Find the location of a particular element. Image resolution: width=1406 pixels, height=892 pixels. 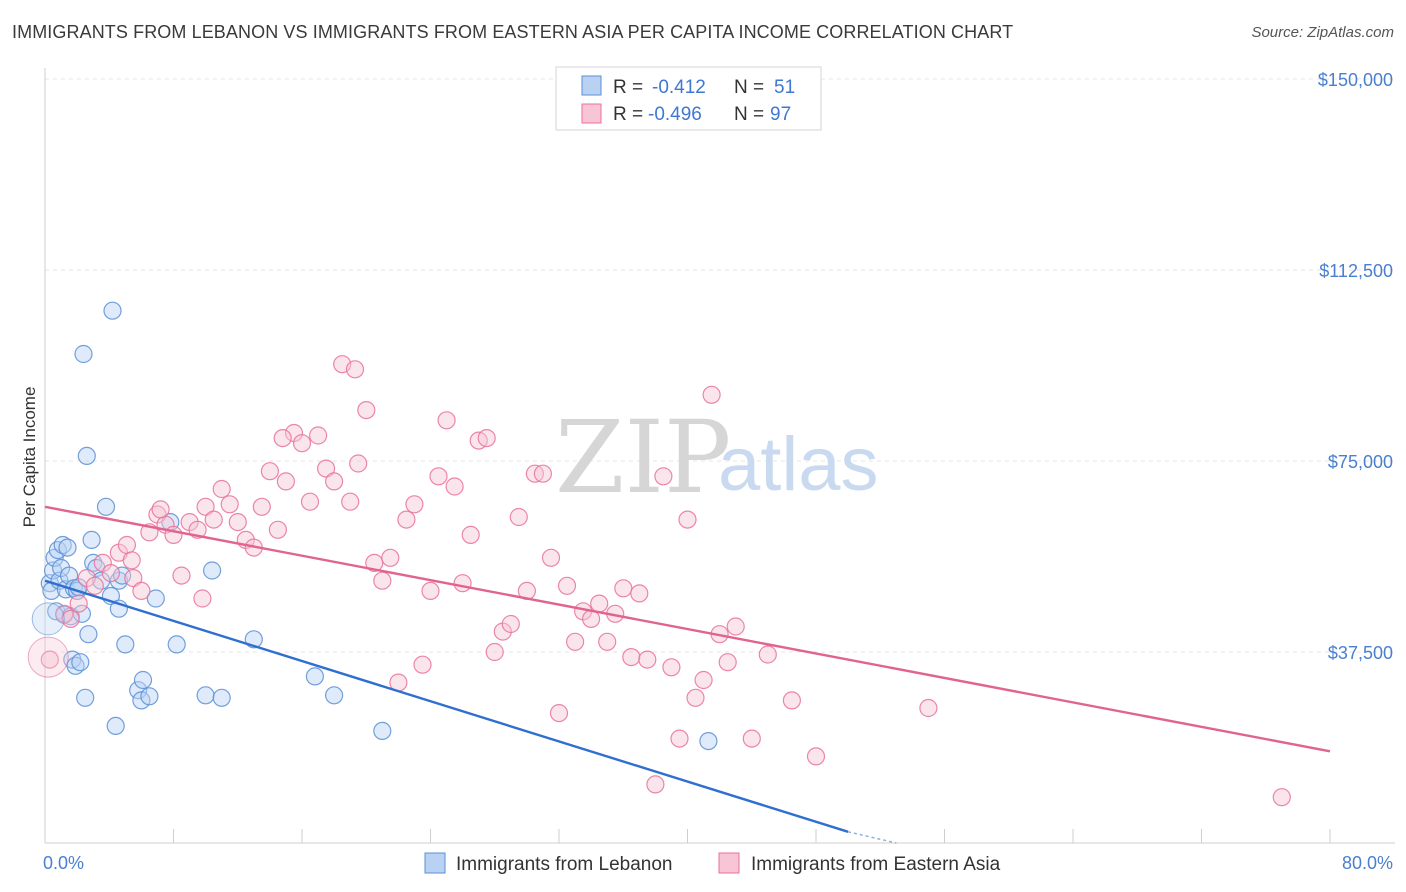

stats-n-value: 51 is located at coordinates (784, 87).